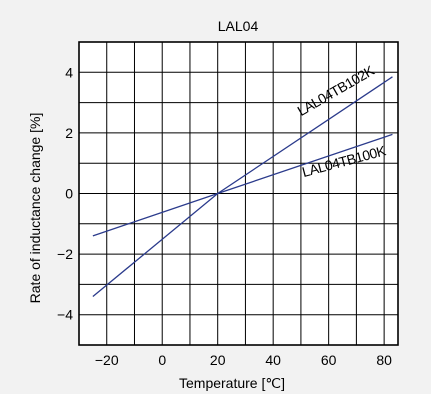 The height and width of the screenshot is (394, 431). What do you see at coordinates (107, 360) in the screenshot?
I see `x-tick-label: −20` at bounding box center [107, 360].